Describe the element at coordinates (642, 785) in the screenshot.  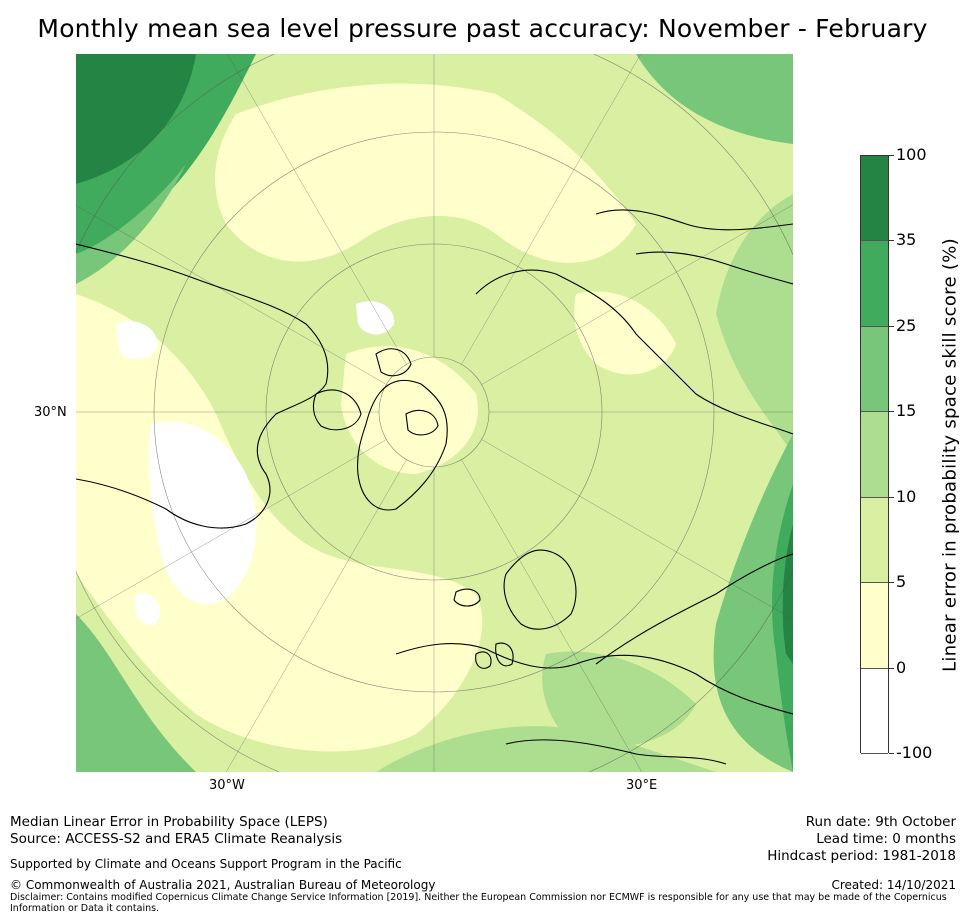
I see `longitude-label-30e: 30°E` at that location.